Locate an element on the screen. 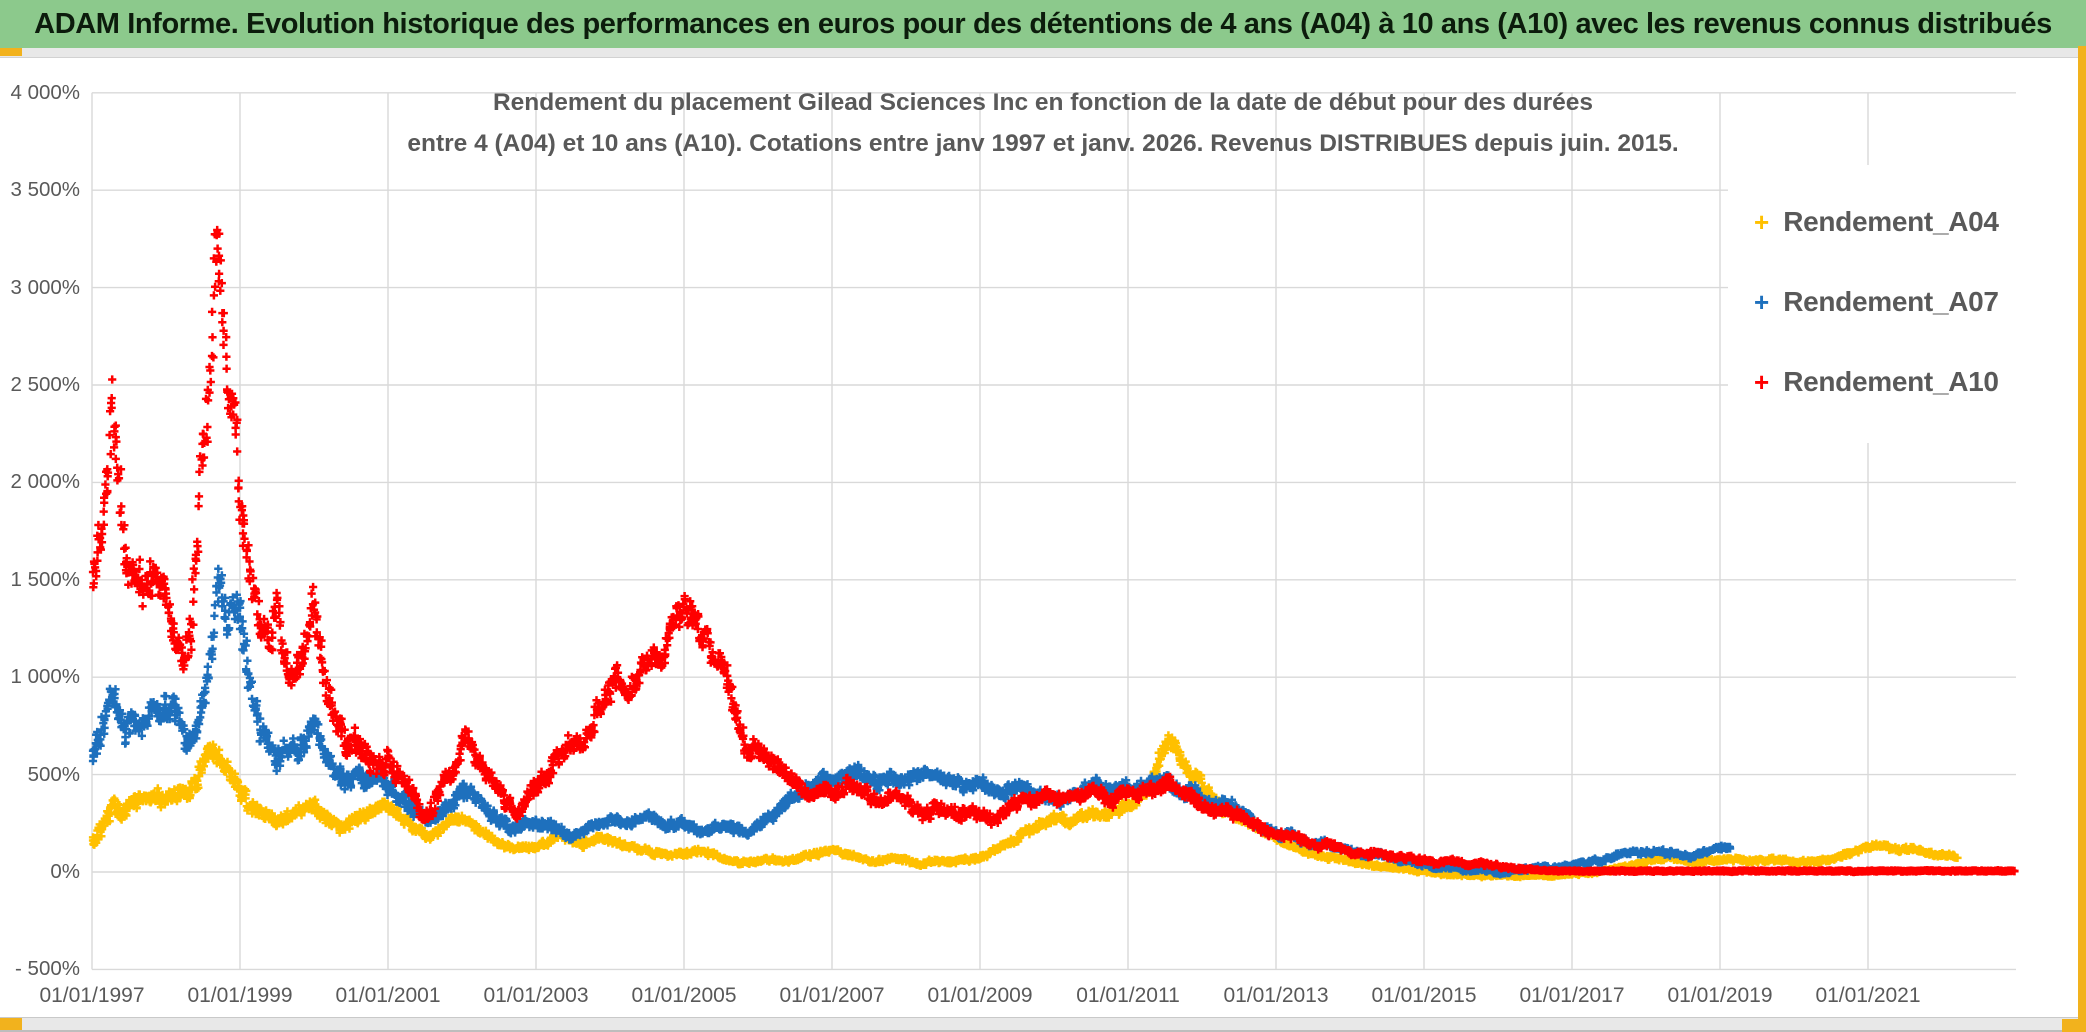 The width and height of the screenshot is (2086, 1032). legend-entry-rendement_a10: + Rendement_A10 is located at coordinates (1876, 382).